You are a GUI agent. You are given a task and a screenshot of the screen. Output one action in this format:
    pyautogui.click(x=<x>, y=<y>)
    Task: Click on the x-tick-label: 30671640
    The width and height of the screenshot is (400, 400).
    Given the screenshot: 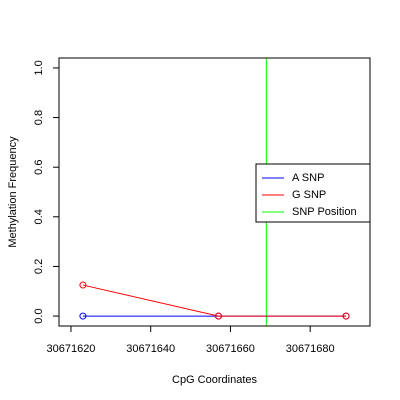 What is the action you would take?
    pyautogui.click(x=150, y=349)
    